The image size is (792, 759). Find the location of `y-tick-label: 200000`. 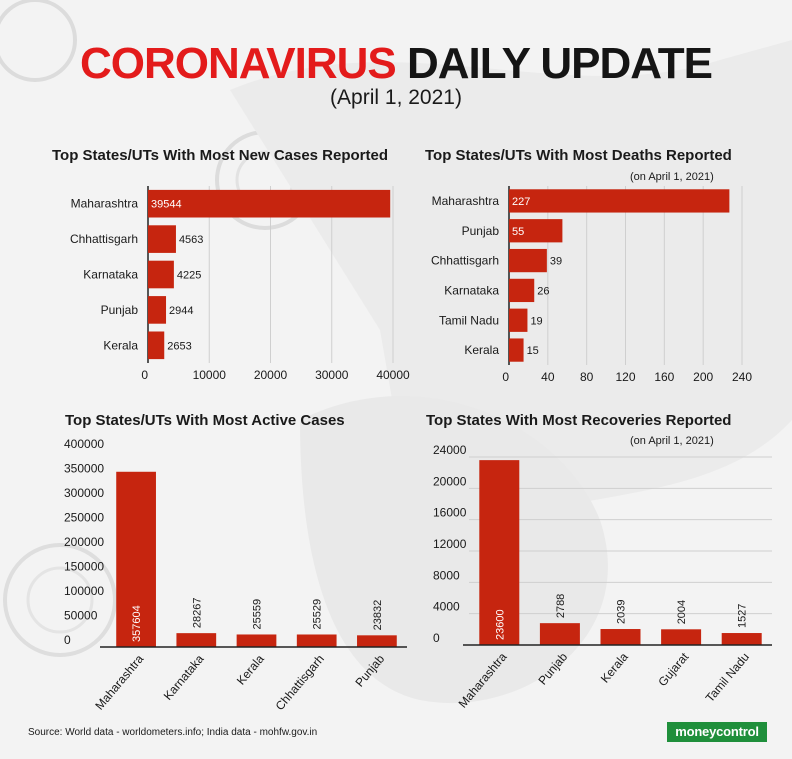

y-tick-label: 200000 is located at coordinates (84, 542).